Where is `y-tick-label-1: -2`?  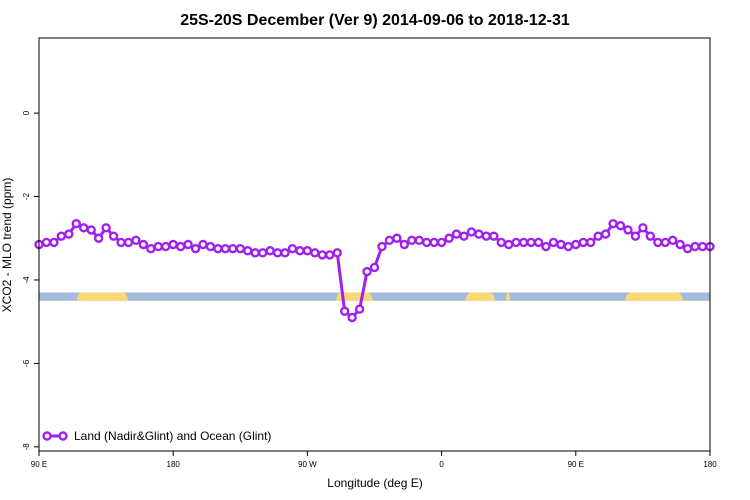 y-tick-label-1: -2 is located at coordinates (26, 196).